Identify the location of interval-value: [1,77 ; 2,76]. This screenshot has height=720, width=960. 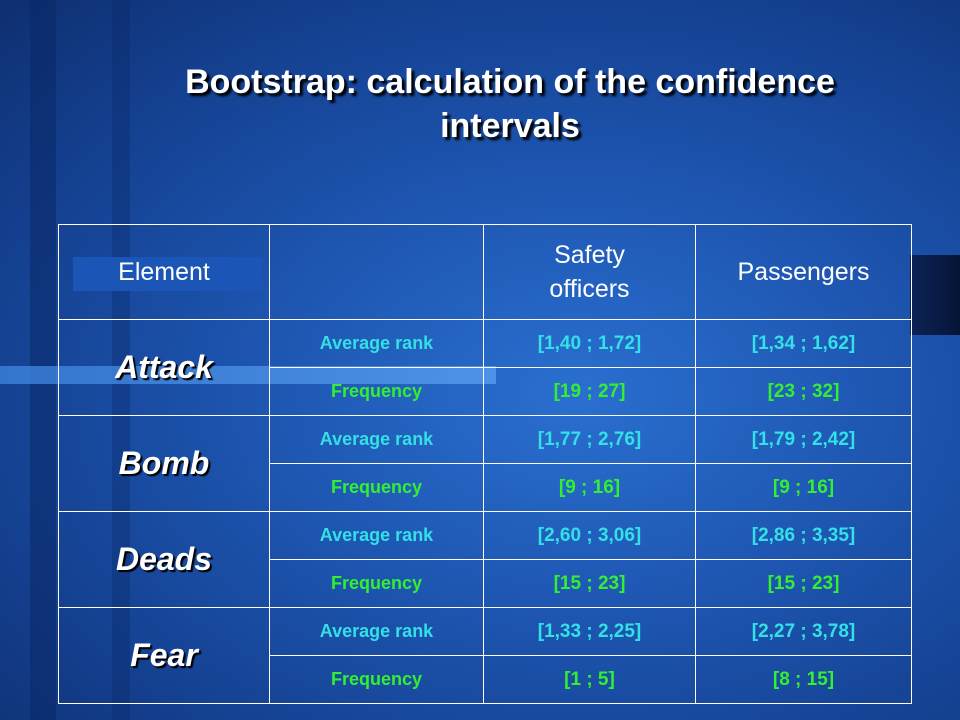
(589, 439).